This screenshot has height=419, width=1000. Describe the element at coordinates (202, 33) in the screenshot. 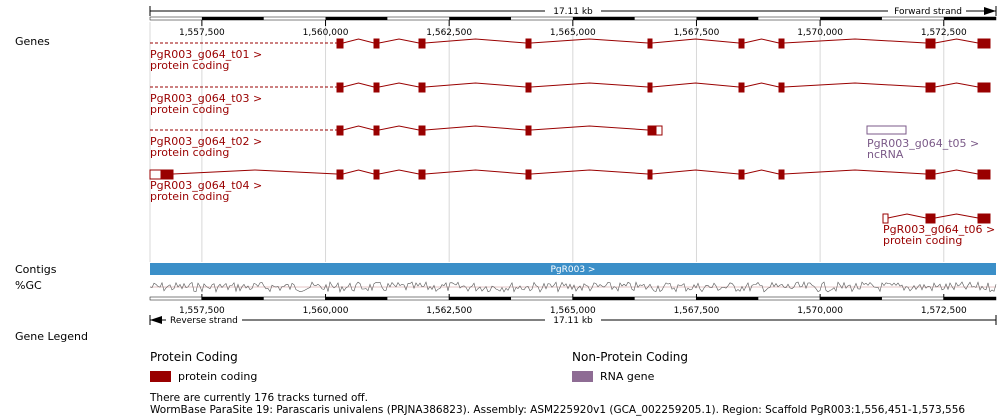

I see `top-tick-label: 1,557,500` at that location.